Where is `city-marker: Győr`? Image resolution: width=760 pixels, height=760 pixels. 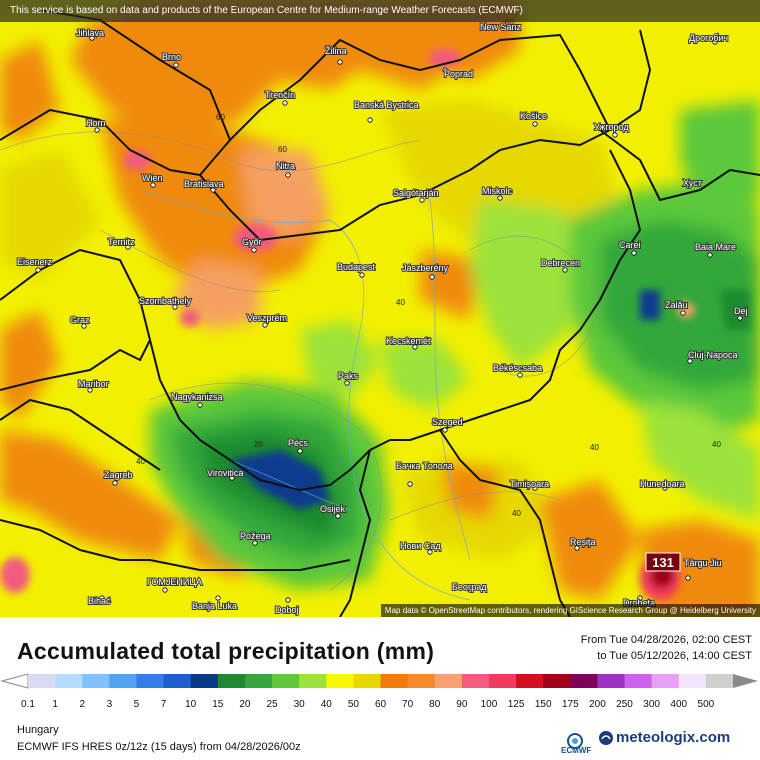
city-marker: Győr is located at coordinates (252, 244).